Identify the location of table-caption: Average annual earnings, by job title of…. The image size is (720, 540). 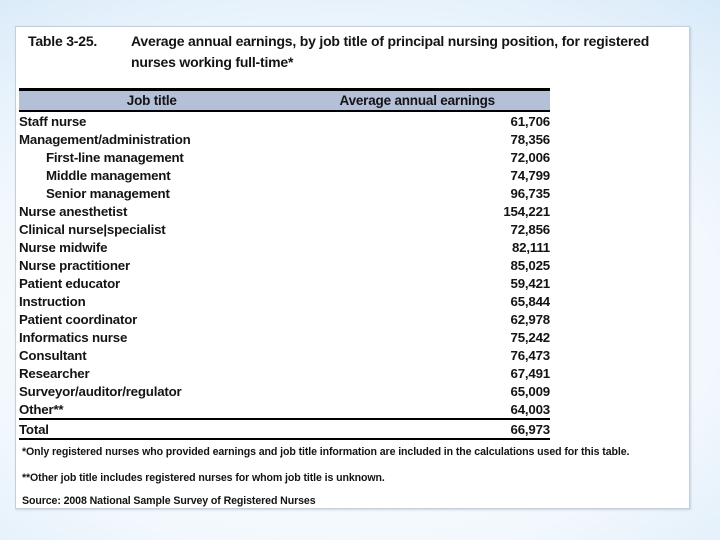
(390, 51).